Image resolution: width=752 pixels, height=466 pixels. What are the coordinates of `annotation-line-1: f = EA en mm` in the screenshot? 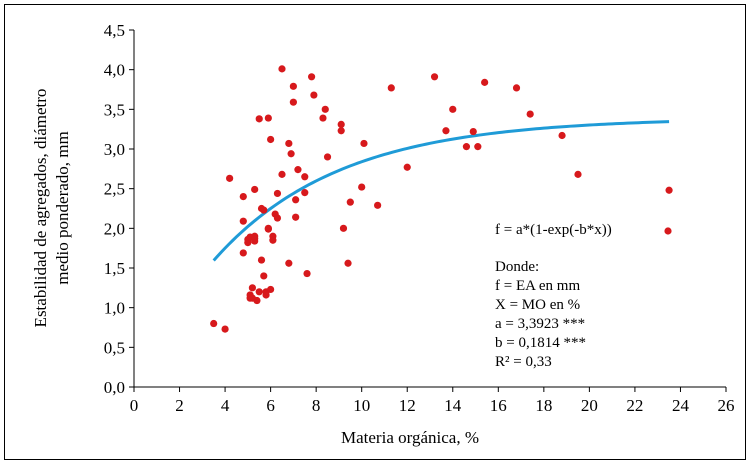 It's located at (537, 286).